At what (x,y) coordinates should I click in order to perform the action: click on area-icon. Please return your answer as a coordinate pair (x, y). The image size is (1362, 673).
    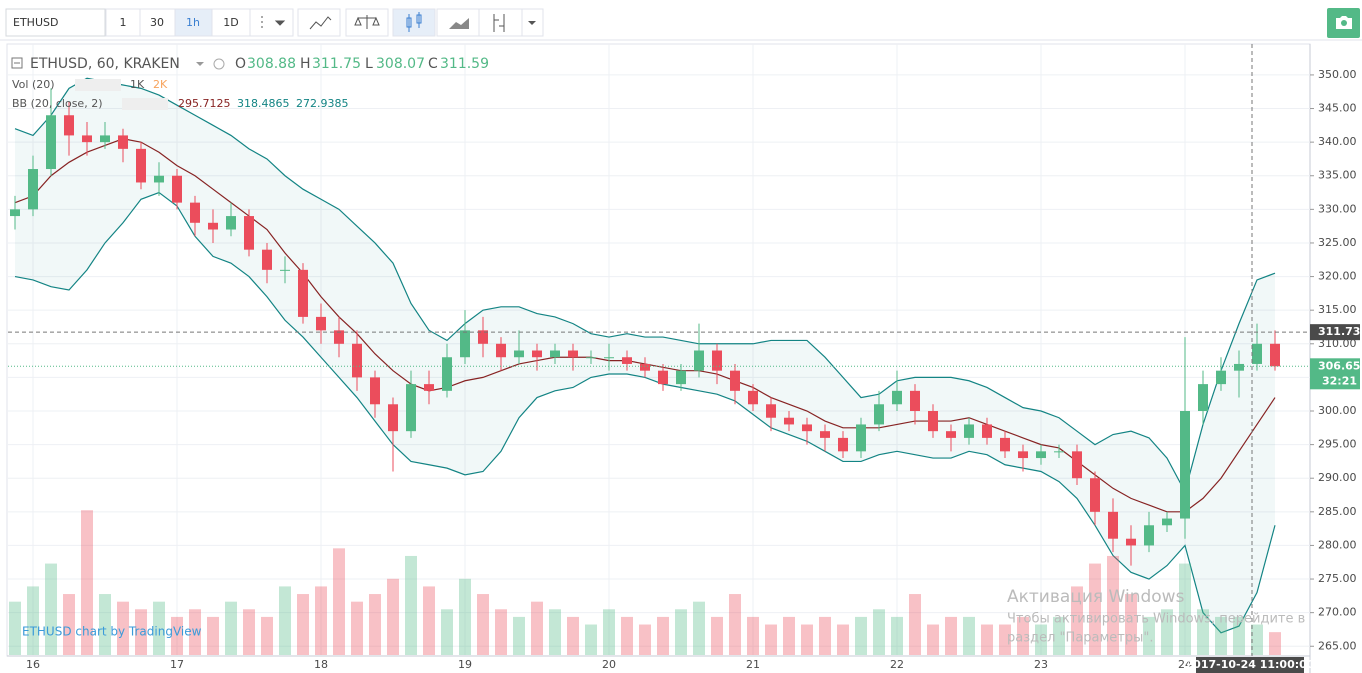
    Looking at the image, I should click on (459, 23).